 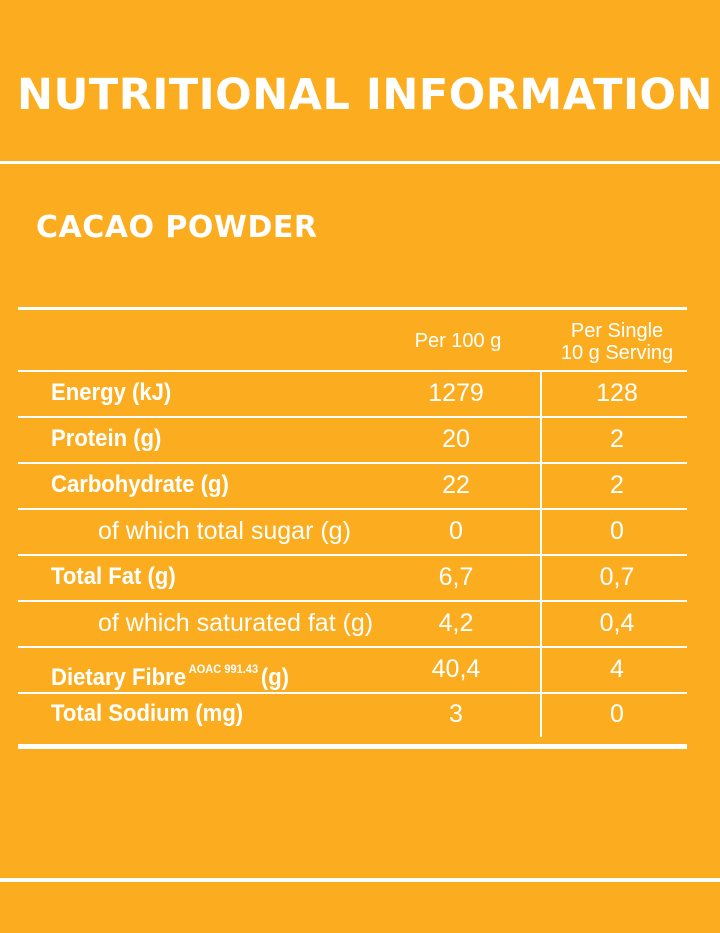 I want to click on table-row-total-sugar: of which total sugar (g) 0 0, so click(x=352, y=531).